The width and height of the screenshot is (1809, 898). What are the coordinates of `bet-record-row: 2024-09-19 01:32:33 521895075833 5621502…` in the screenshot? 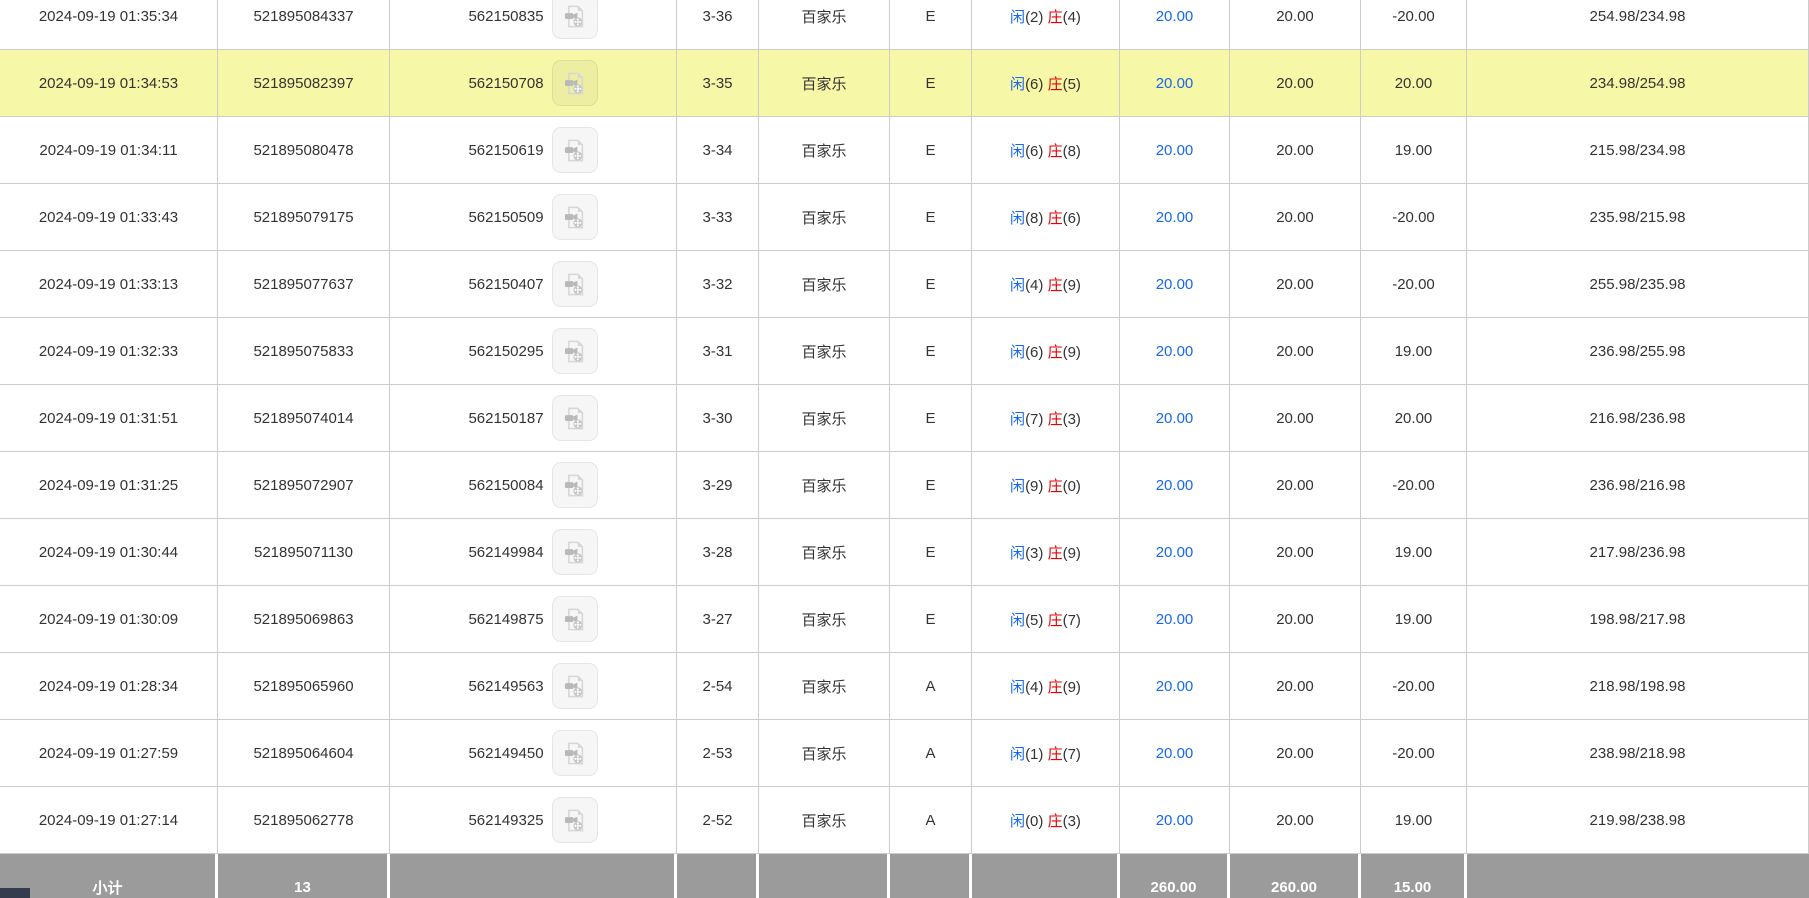 It's located at (904, 351).